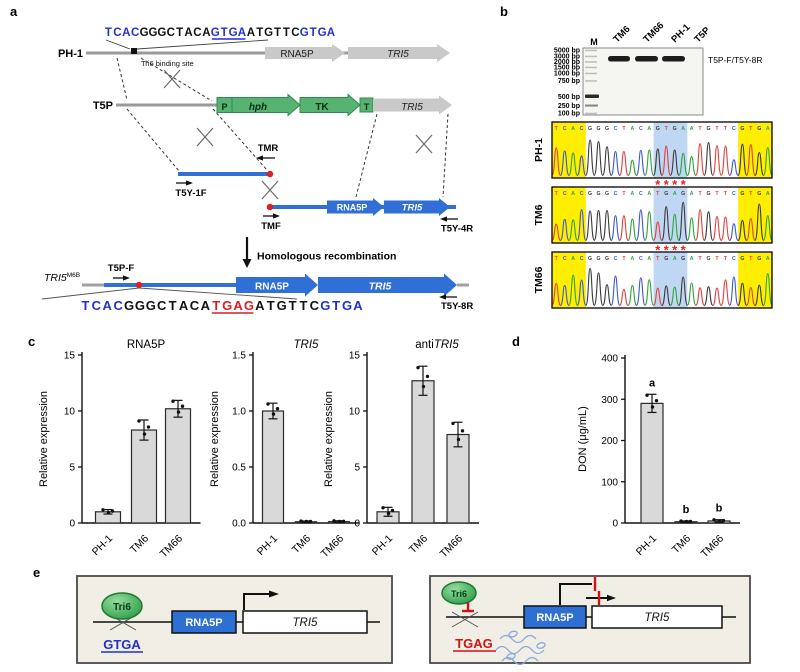 Image resolution: width=800 pixels, height=672 pixels. I want to click on bar-chart-3: 0 100 200 300 400 DON (μg/mL) PH-1 a TM6 b TM66 b, so click(658, 457).